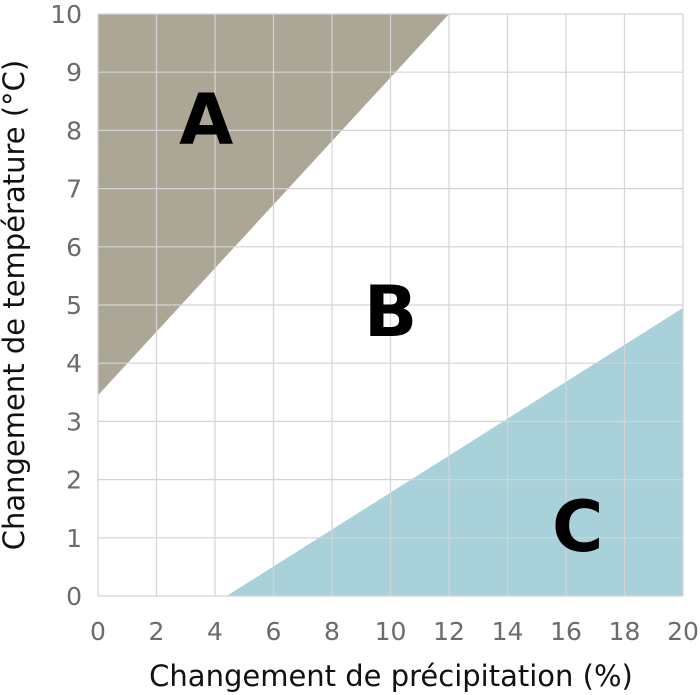  Describe the element at coordinates (98, 631) in the screenshot. I see `x-tick-label: 0` at that location.